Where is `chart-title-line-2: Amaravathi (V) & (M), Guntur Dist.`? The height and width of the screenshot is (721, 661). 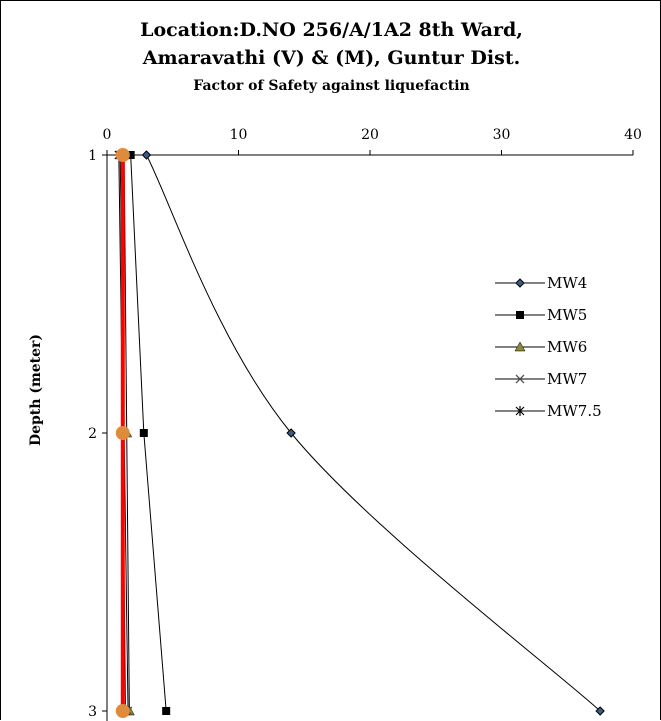 chart-title-line-2: Amaravathi (V) & (M), Guntur Dist. is located at coordinates (331, 58).